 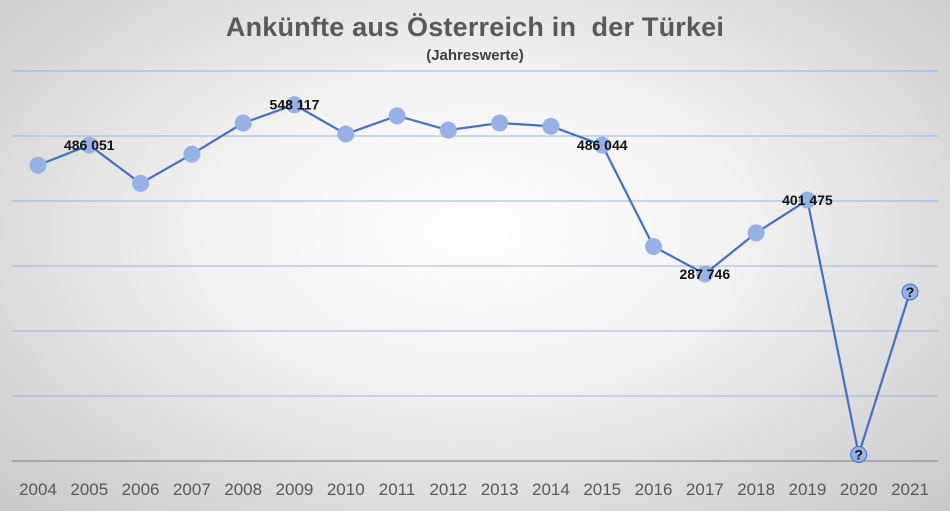 I want to click on x-tick-label: 2007, so click(x=192, y=489).